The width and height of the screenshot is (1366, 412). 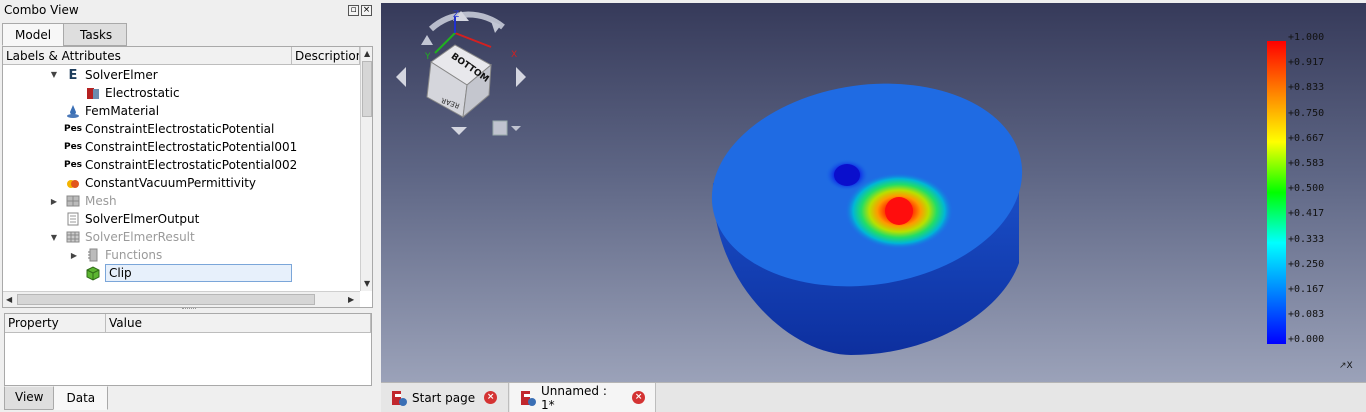 What do you see at coordinates (73, 183) in the screenshot?
I see `permittivity-icon` at bounding box center [73, 183].